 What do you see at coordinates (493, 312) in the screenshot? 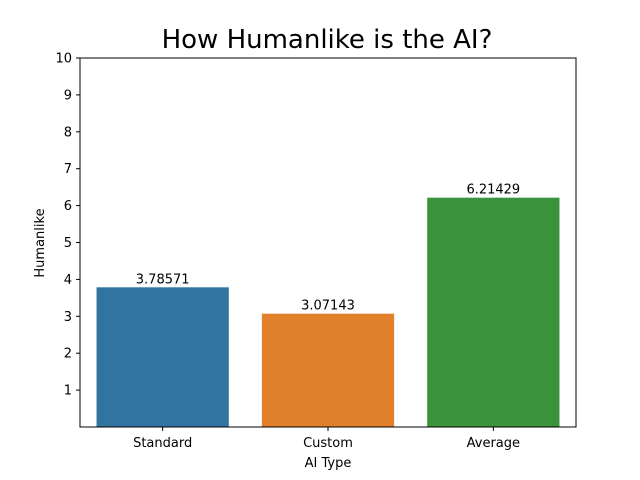
I see `bar-average` at bounding box center [493, 312].